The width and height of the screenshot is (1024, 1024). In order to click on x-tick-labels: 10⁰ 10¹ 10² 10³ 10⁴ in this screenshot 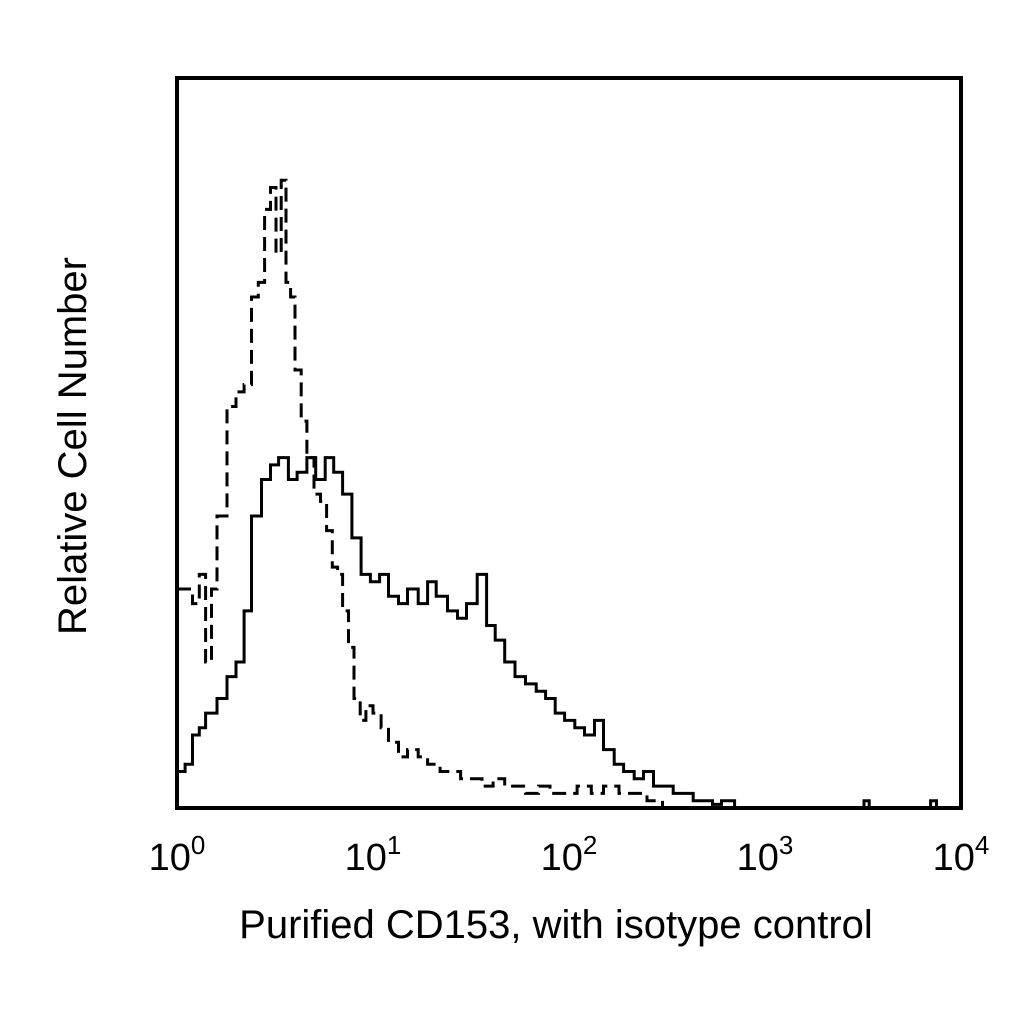, I will do `click(569, 854)`.